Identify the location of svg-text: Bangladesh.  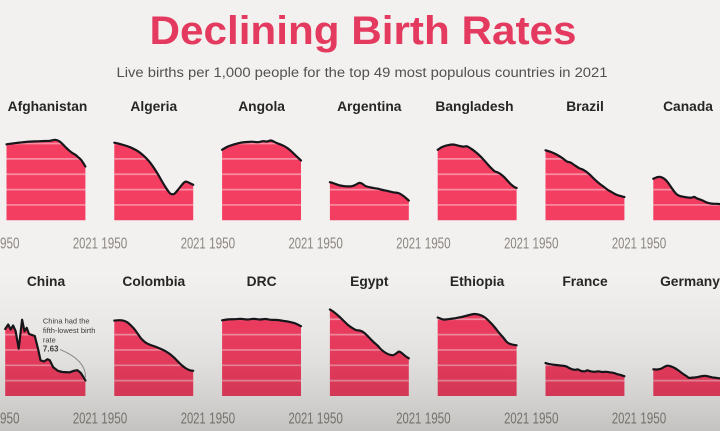
(474, 106).